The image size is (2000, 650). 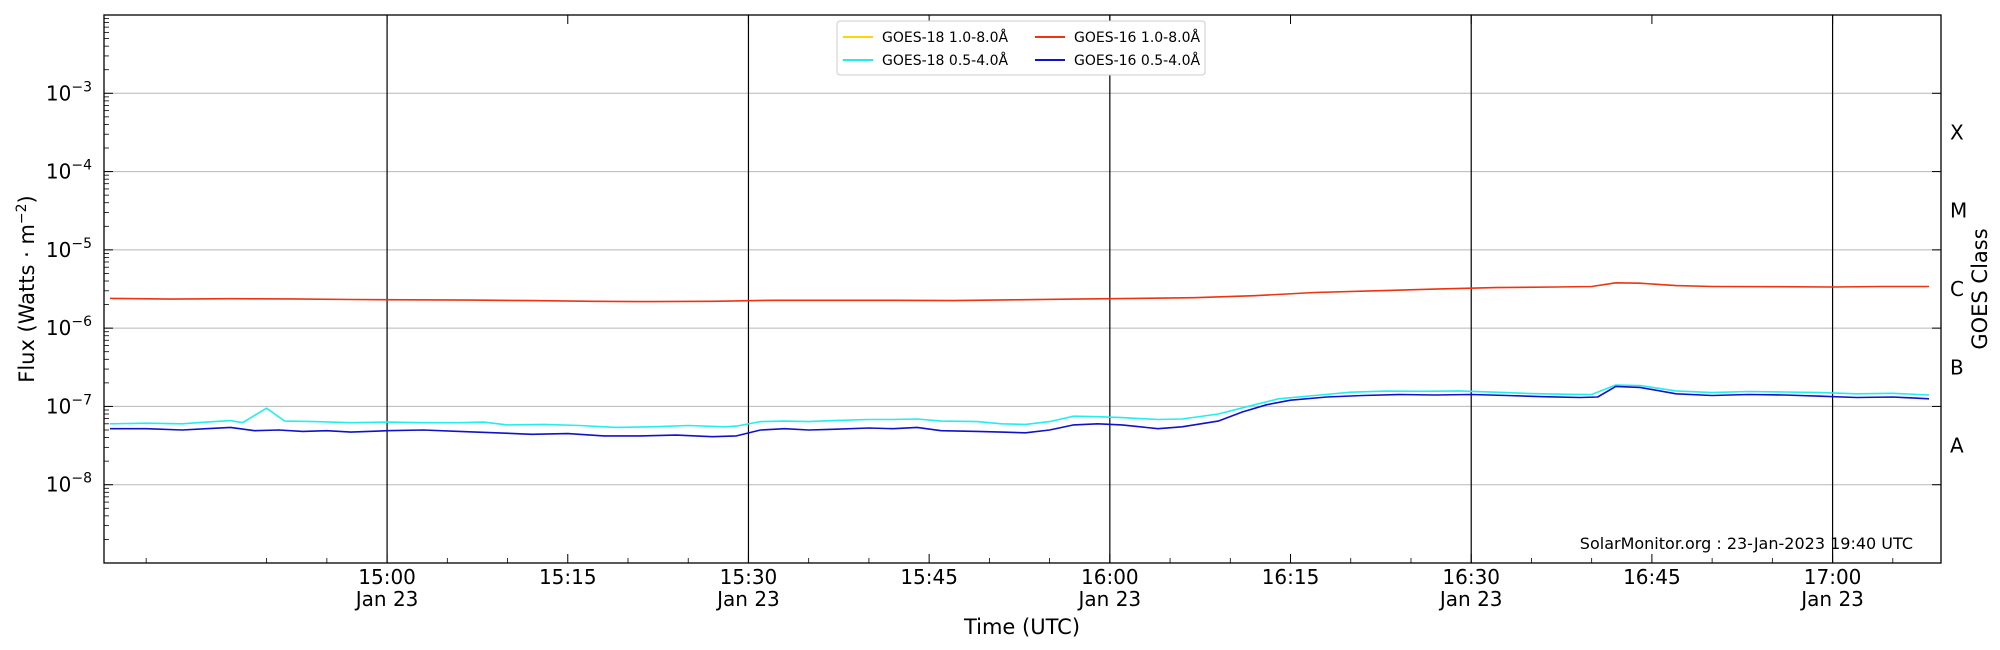 What do you see at coordinates (568, 577) in the screenshot?
I see `x-tick-time-label: 15:15` at bounding box center [568, 577].